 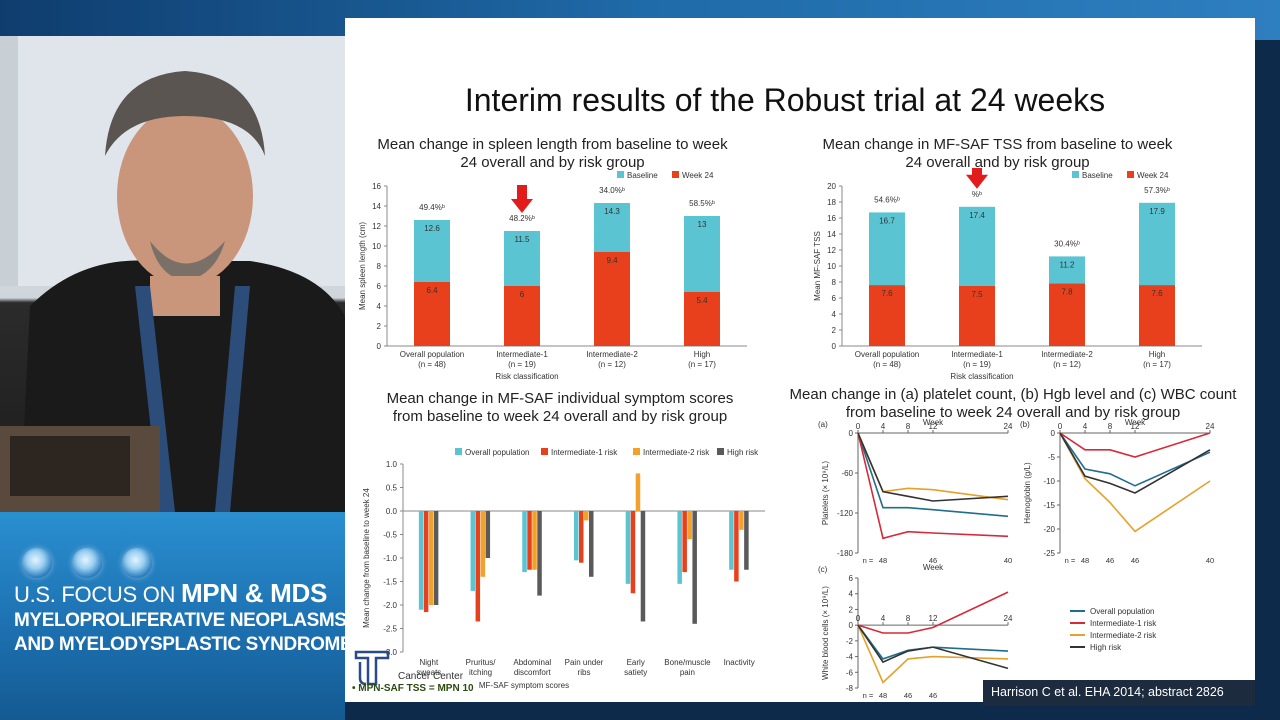 I want to click on category-label: Inactivity, so click(x=739, y=662).